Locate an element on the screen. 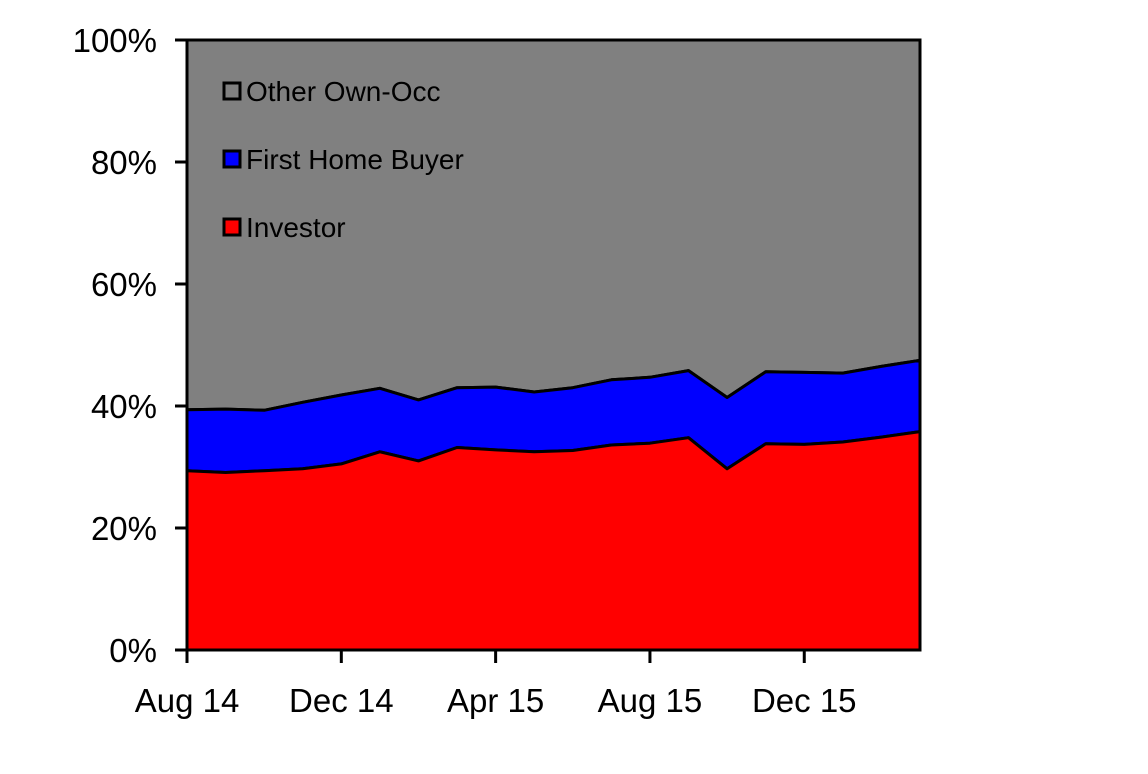  legend-label-first-home-buyer: First Home Buyer is located at coordinates (355, 159).